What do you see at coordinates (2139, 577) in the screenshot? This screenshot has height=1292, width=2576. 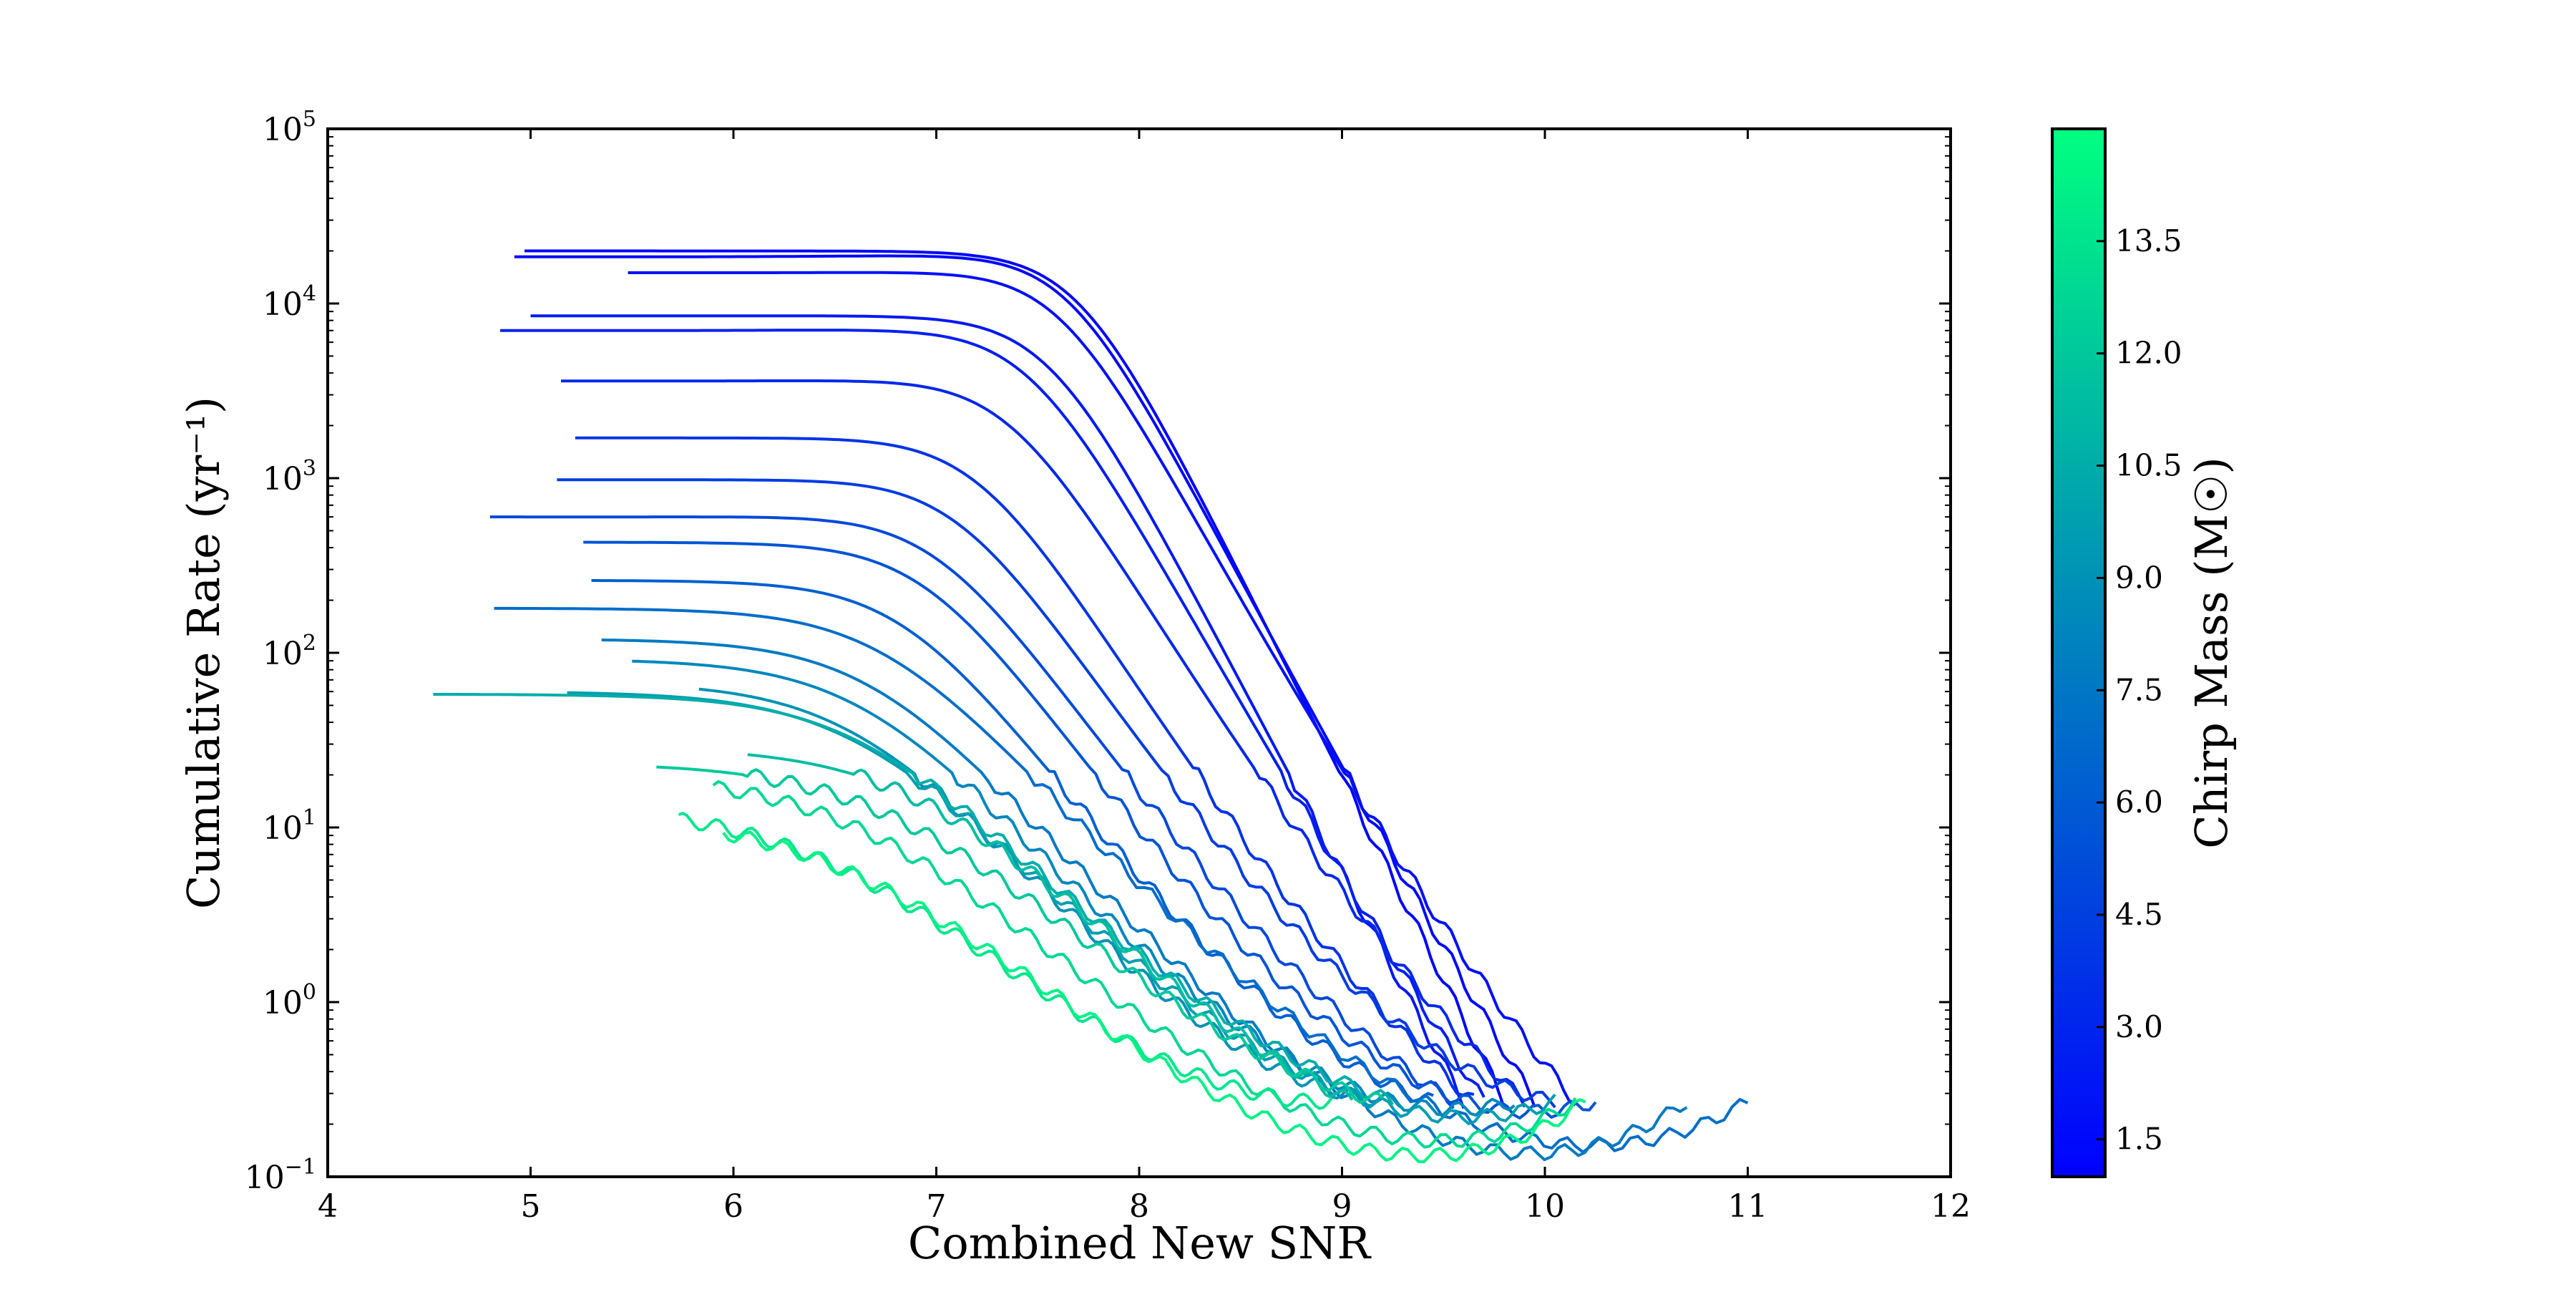 I see `colorbar-tick-label: 9.0` at bounding box center [2139, 577].